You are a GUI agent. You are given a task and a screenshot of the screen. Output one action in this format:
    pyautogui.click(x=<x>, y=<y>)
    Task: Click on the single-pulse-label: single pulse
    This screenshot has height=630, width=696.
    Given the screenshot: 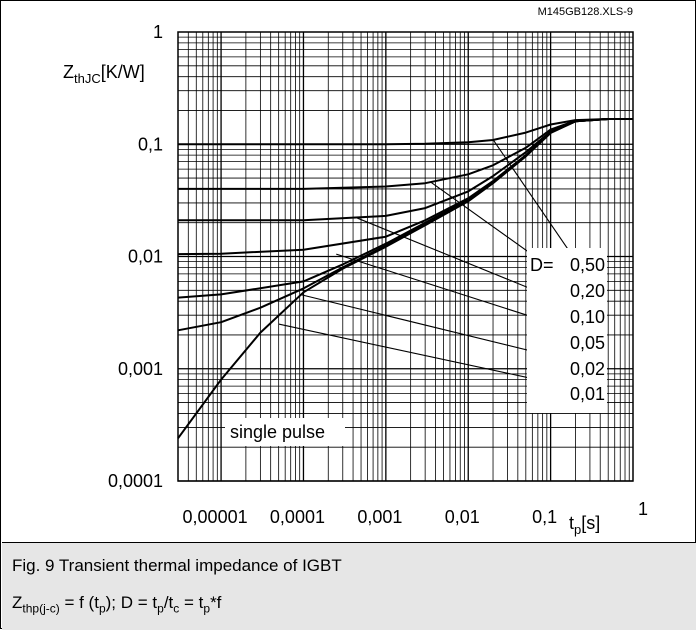 What is the action you would take?
    pyautogui.click(x=277, y=432)
    